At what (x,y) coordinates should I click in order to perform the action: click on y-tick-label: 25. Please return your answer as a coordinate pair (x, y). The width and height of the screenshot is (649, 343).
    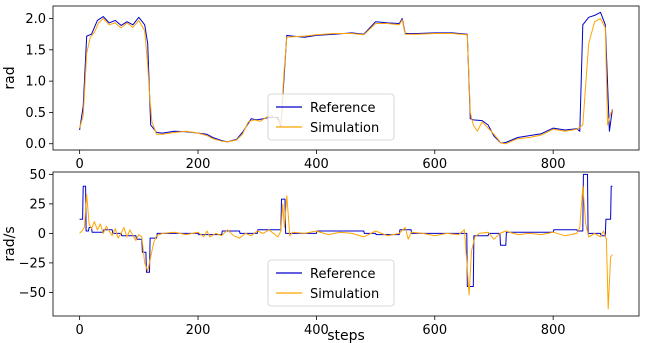
    Looking at the image, I should click on (37, 204).